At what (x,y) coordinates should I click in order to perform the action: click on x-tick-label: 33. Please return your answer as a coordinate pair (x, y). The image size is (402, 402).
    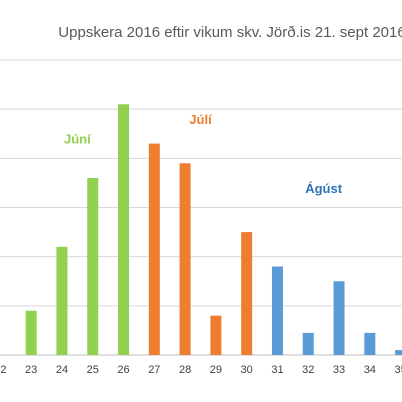
    Looking at the image, I should click on (339, 370).